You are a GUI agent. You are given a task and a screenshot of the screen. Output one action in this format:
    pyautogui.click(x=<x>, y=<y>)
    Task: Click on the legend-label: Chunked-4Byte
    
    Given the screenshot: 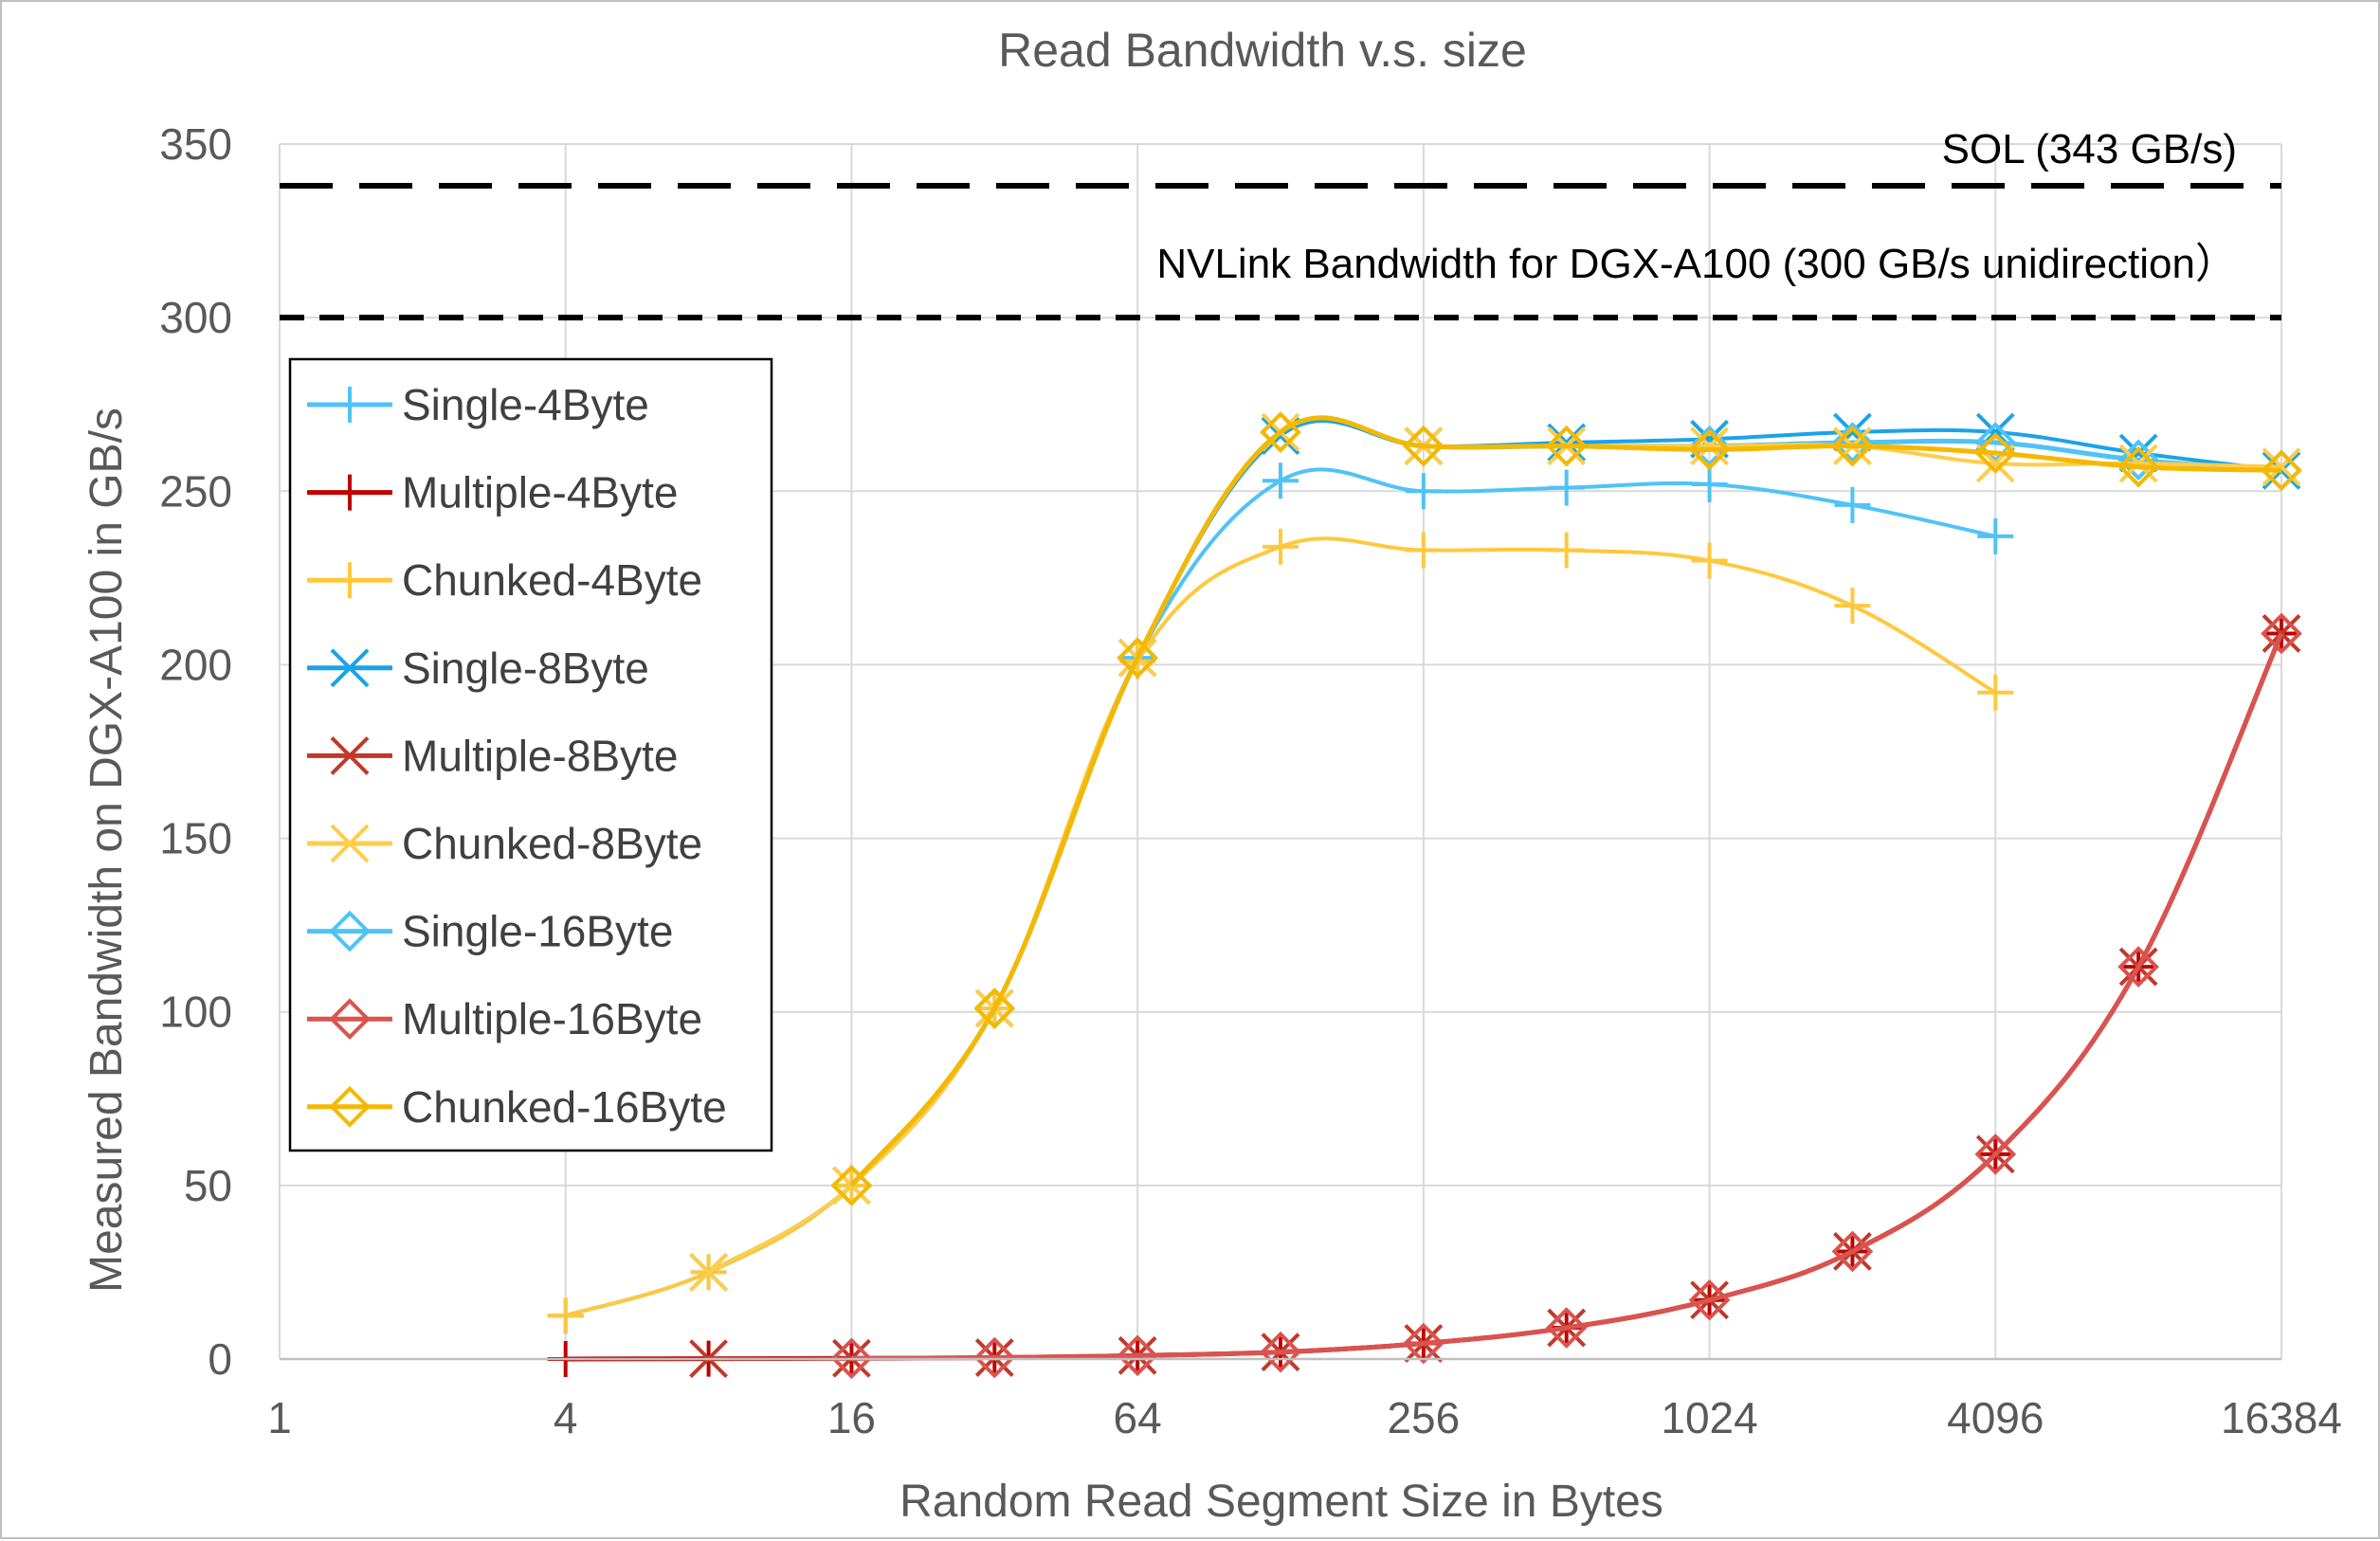 What is the action you would take?
    pyautogui.click(x=552, y=580)
    